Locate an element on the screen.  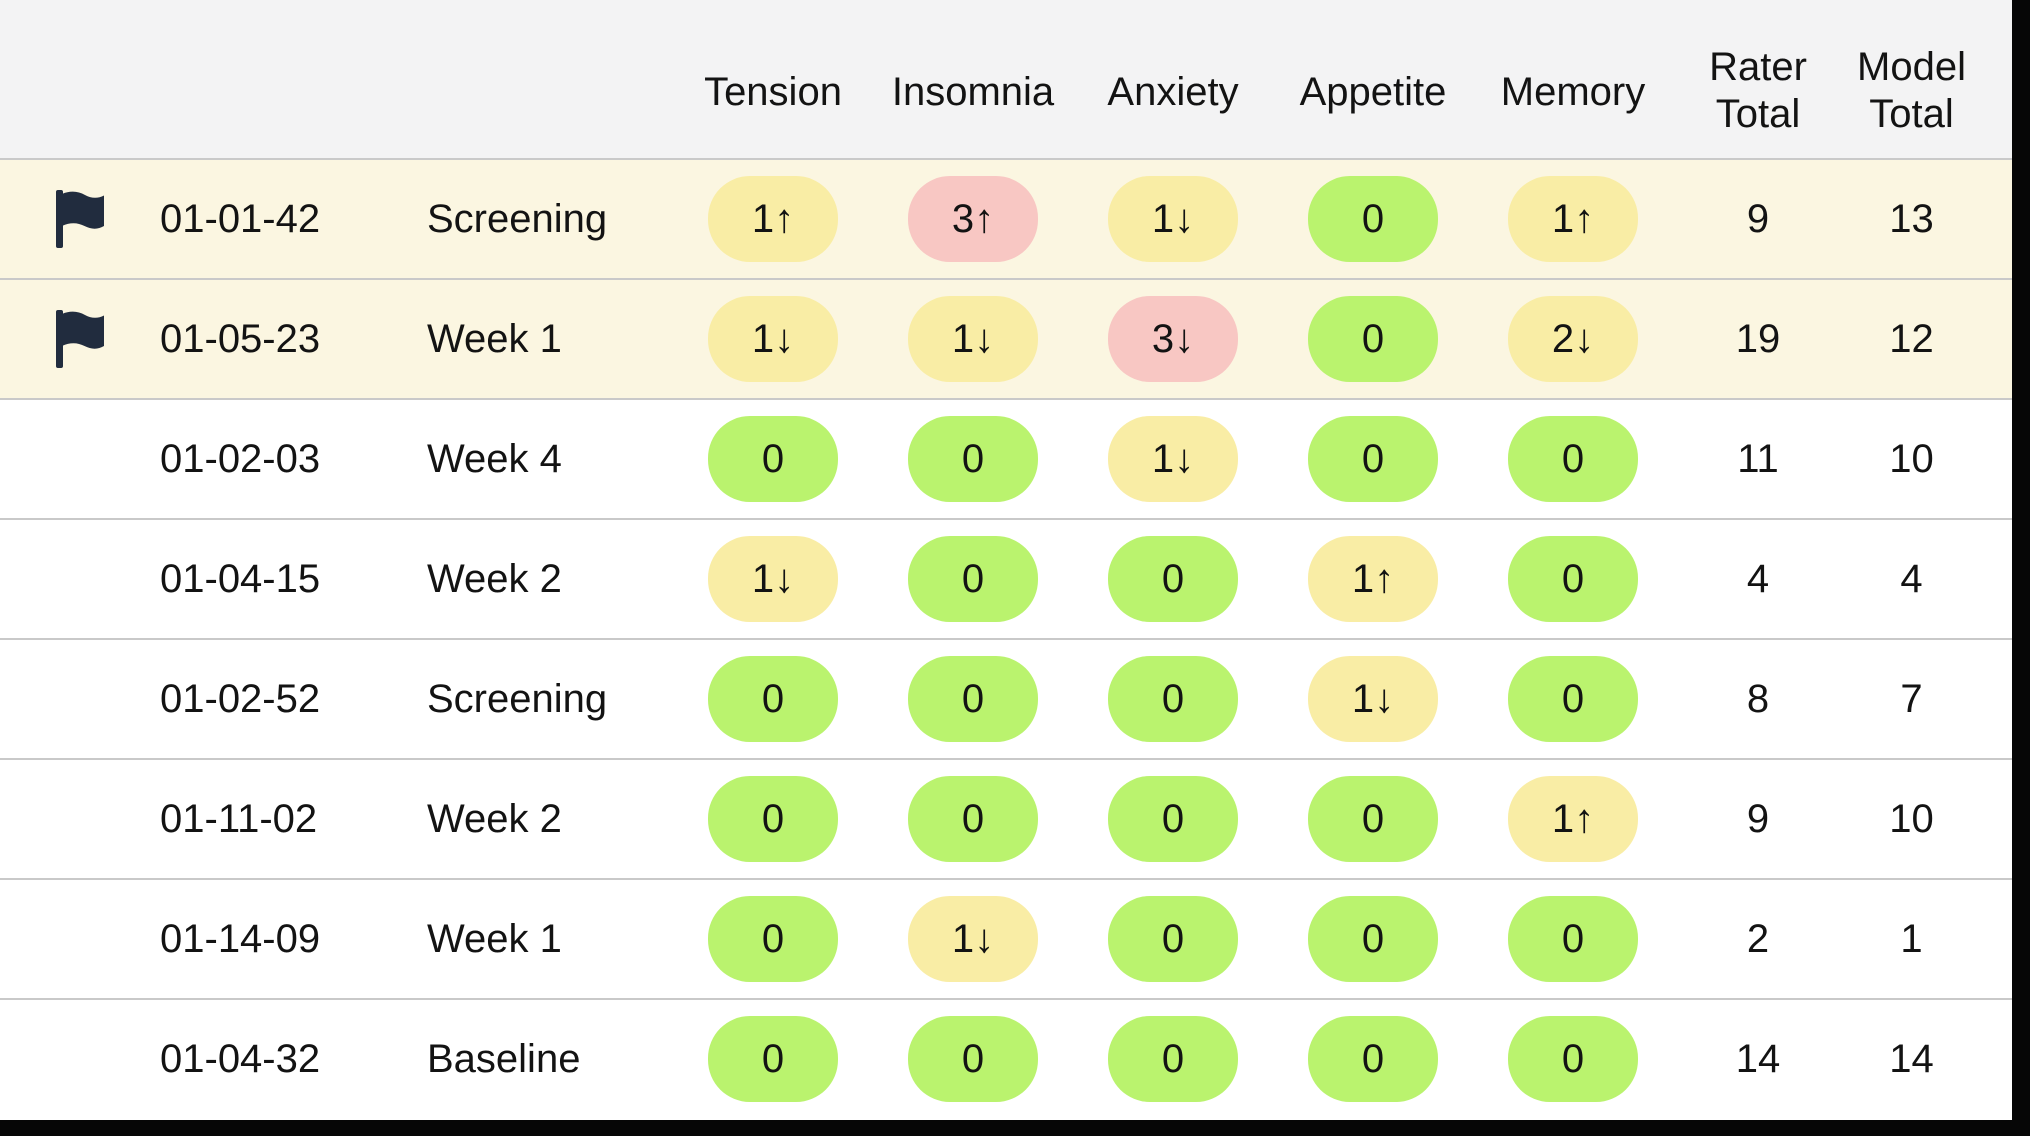
table-row: 01-14-09 Week 1 0 1↓ 0 0 0 2 1 is located at coordinates (1006, 938).